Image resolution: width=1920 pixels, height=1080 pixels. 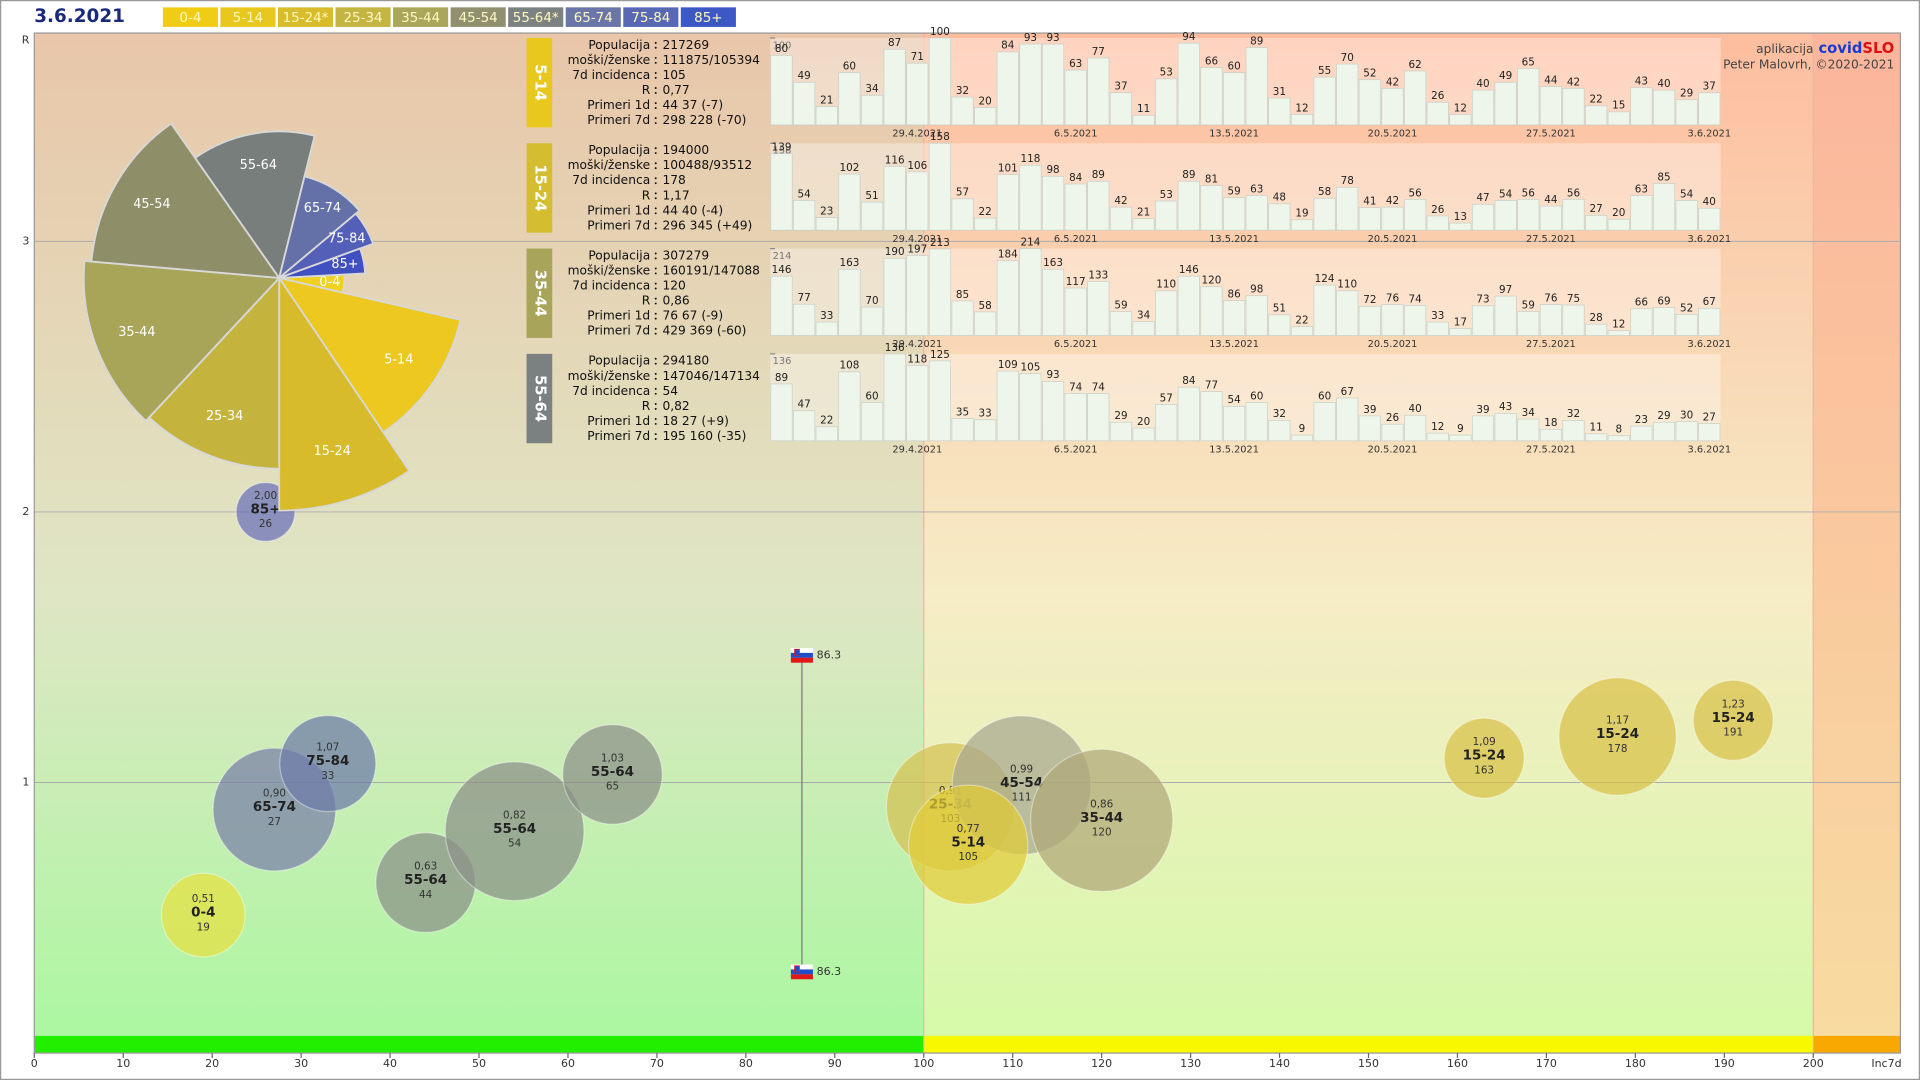 What do you see at coordinates (646, 90) in the screenshot?
I see `info-label: R` at bounding box center [646, 90].